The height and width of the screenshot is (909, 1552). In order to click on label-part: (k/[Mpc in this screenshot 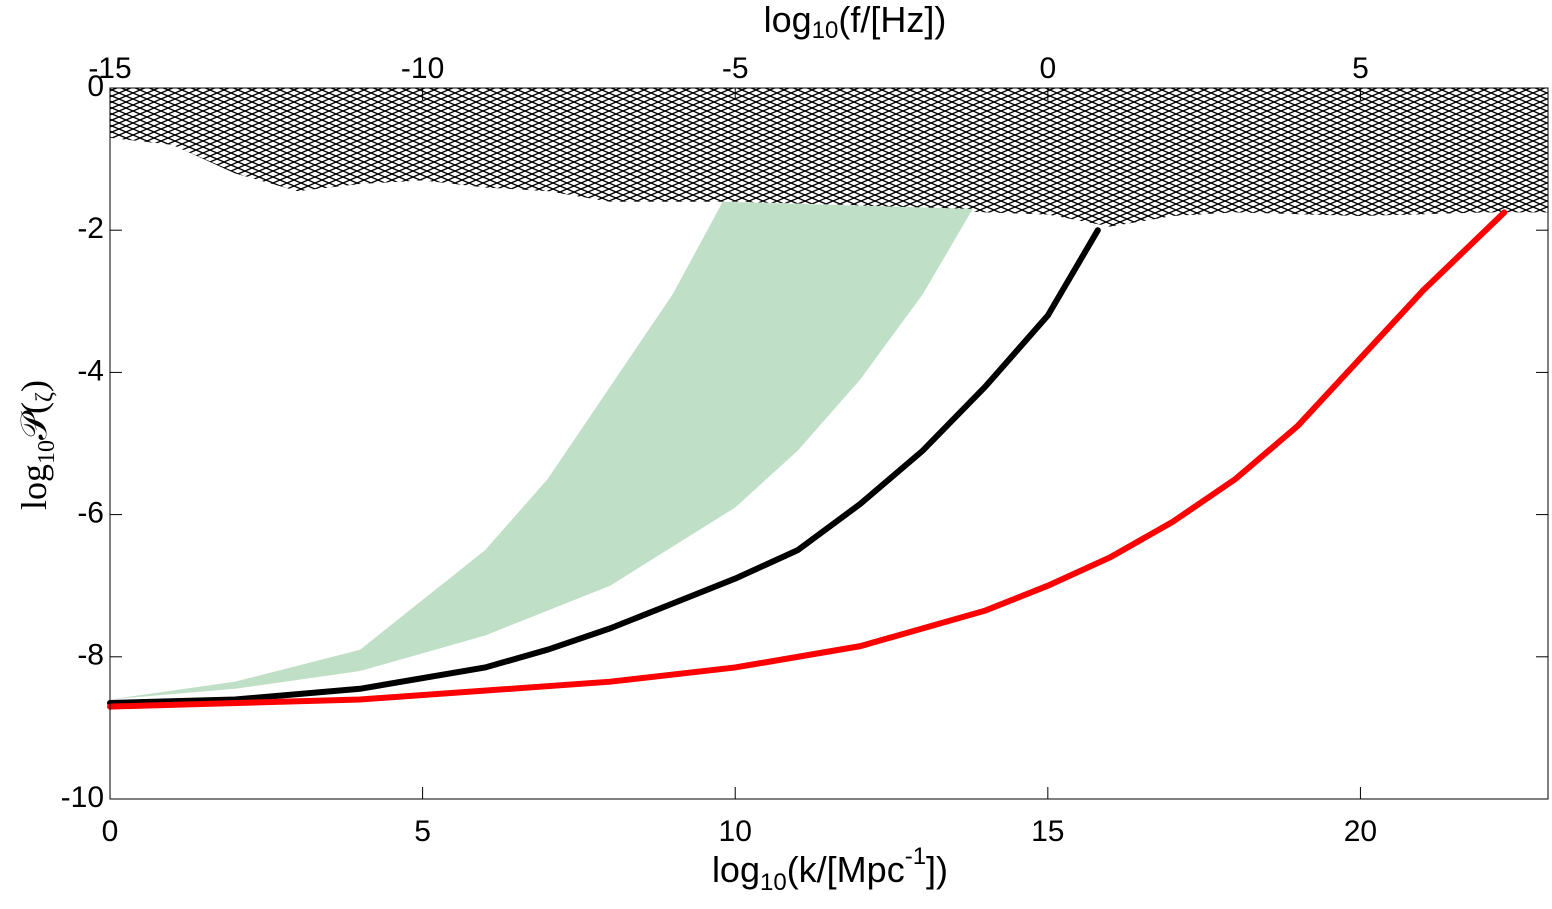, I will do `click(846, 869)`.